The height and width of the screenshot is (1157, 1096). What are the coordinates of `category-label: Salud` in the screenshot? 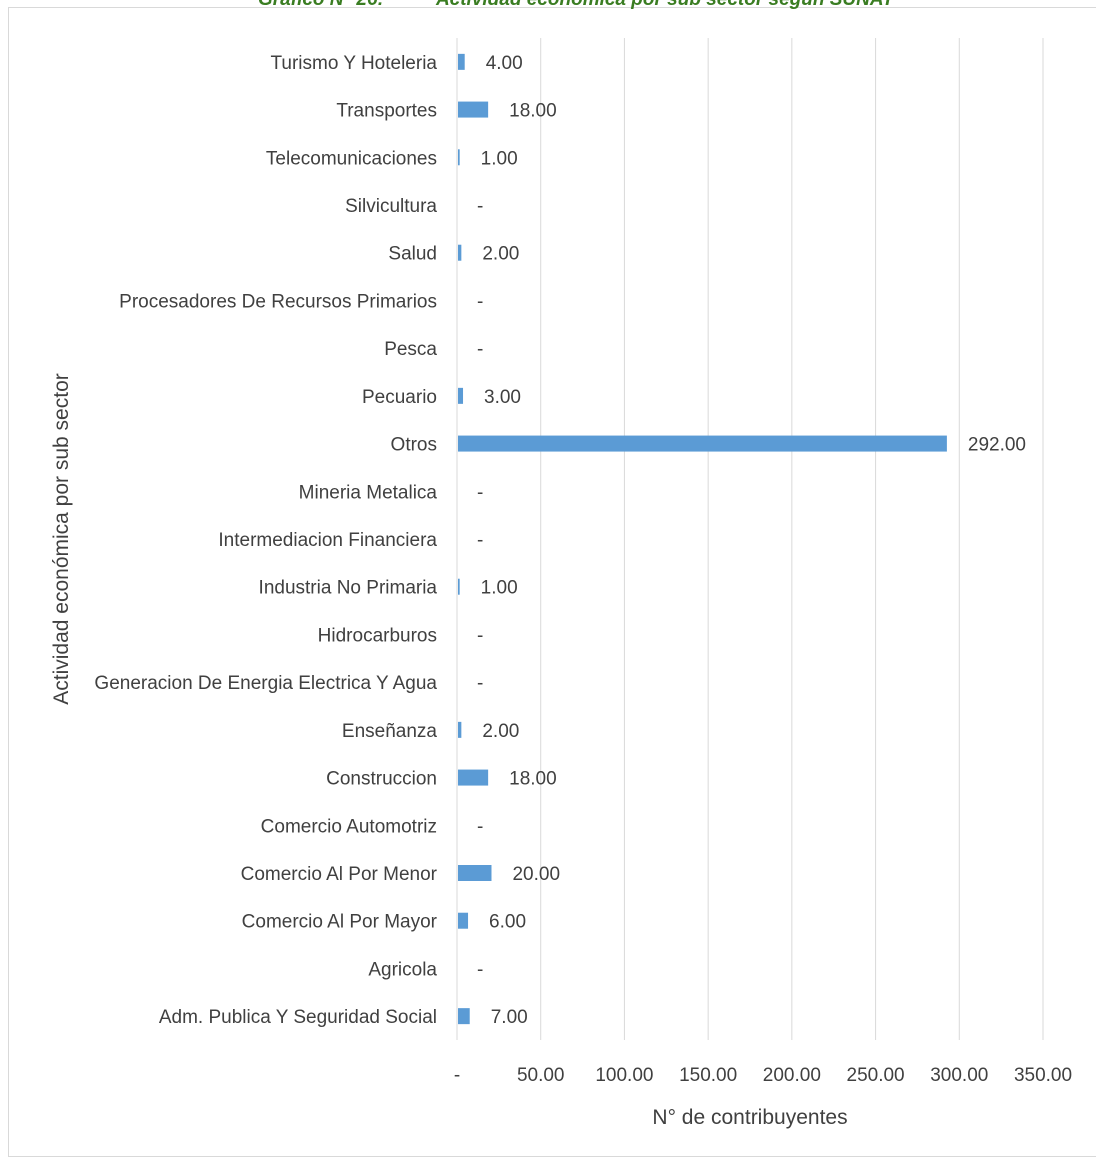 It's located at (412, 254).